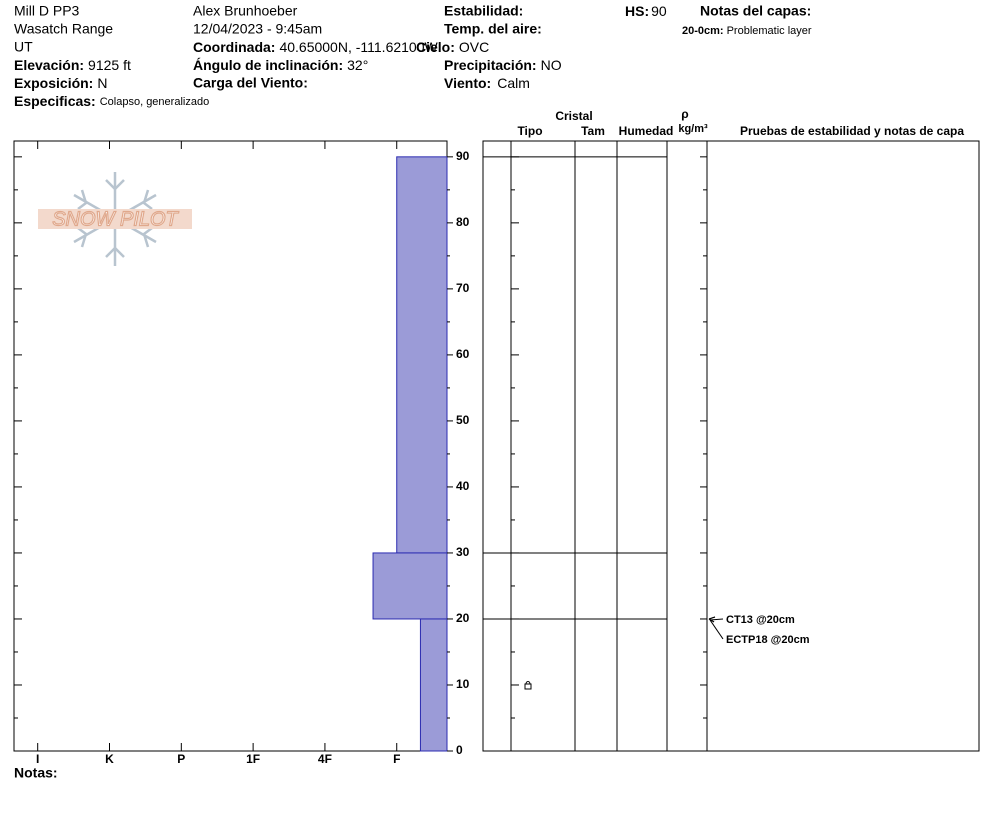 The image size is (994, 840). What do you see at coordinates (463, 222) in the screenshot?
I see `y-tick-label: 80` at bounding box center [463, 222].